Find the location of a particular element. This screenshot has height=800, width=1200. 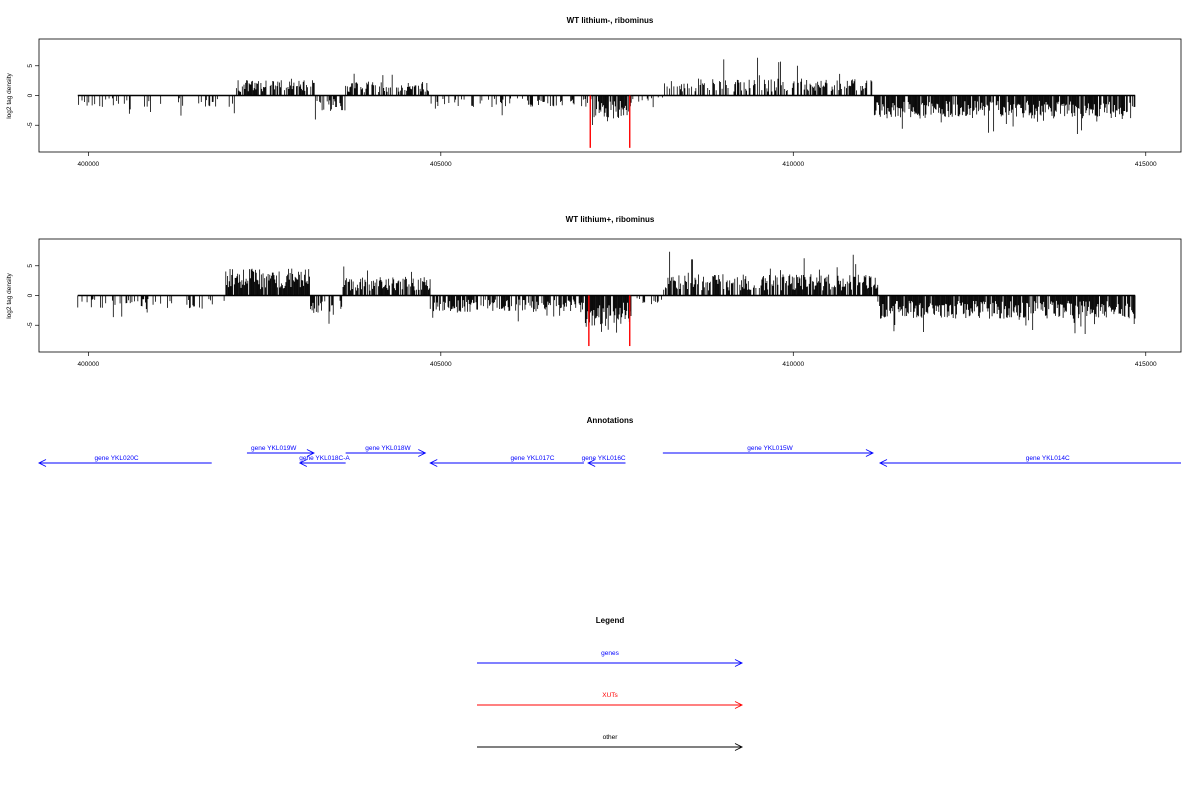

legend-item-label: genes is located at coordinates (610, 653).